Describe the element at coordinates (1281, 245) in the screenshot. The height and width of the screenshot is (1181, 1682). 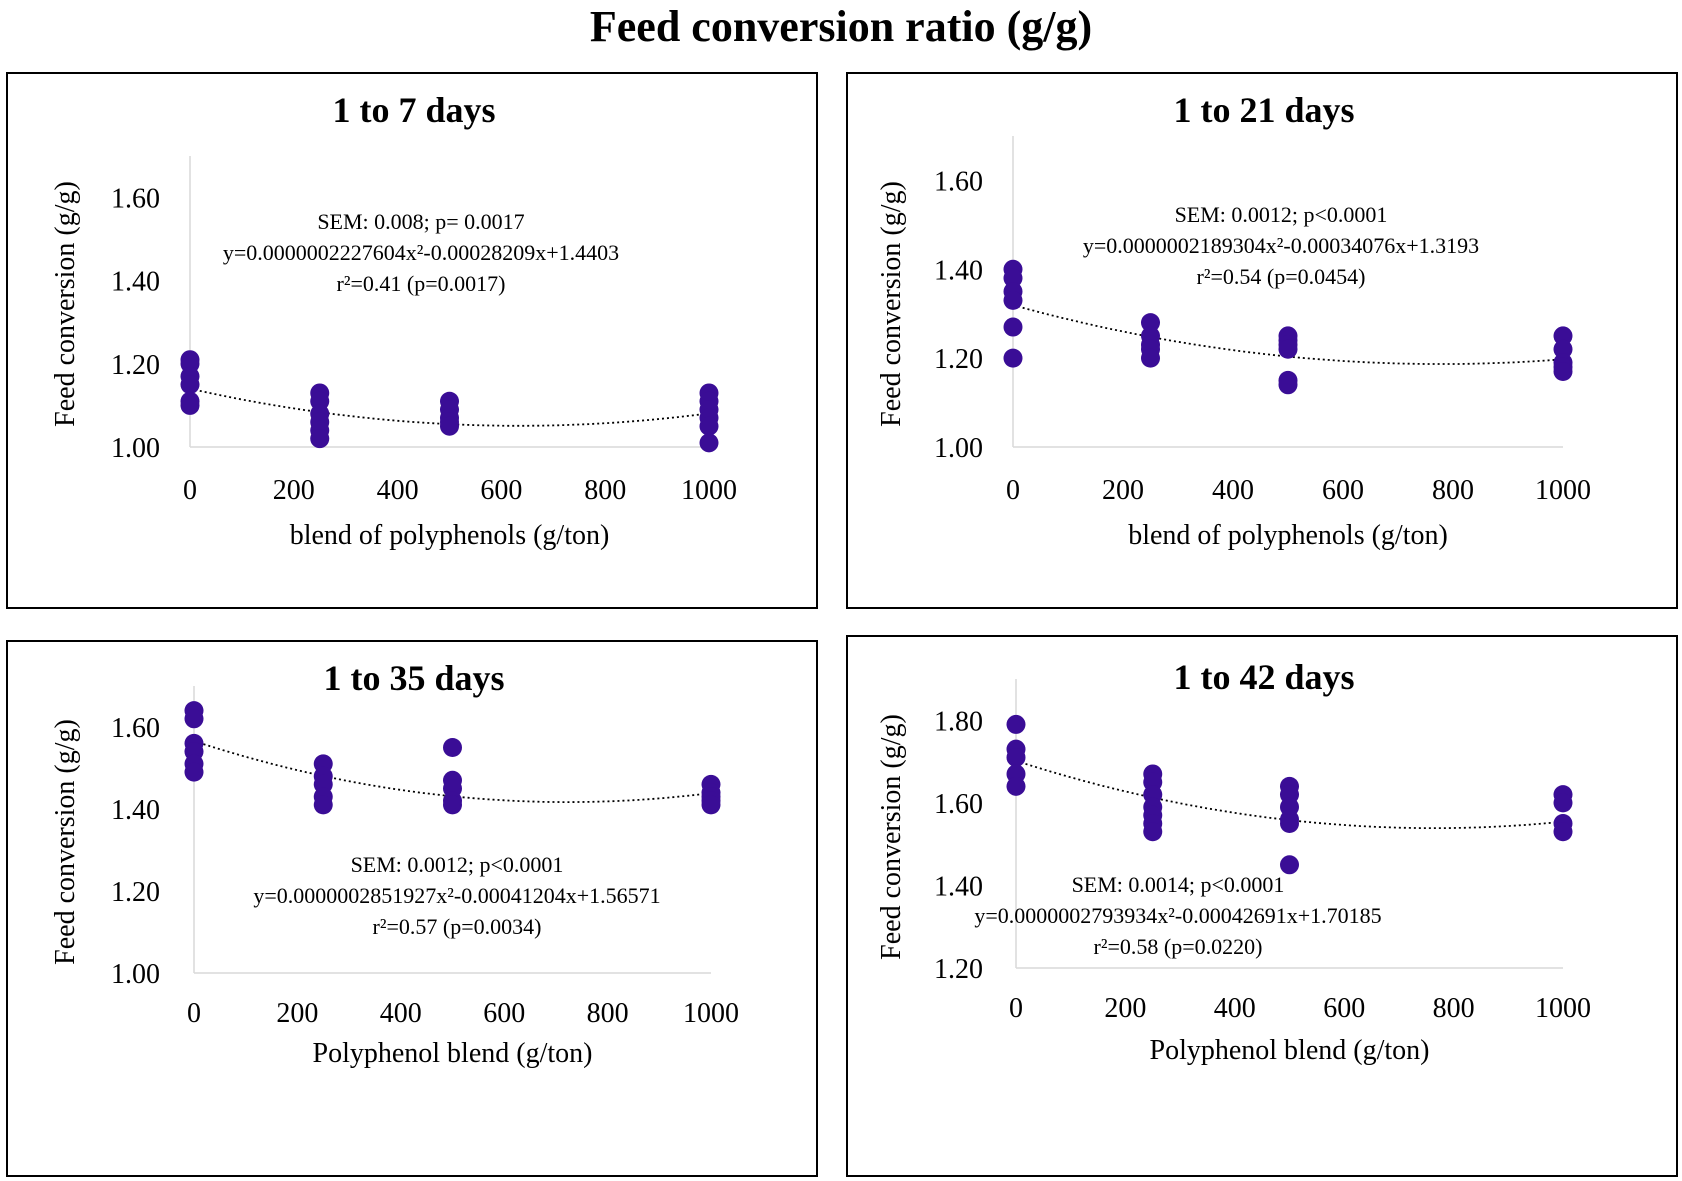
I see `stat-equation: y=0.0000002189304x²-0.00034076x+1.3193` at that location.